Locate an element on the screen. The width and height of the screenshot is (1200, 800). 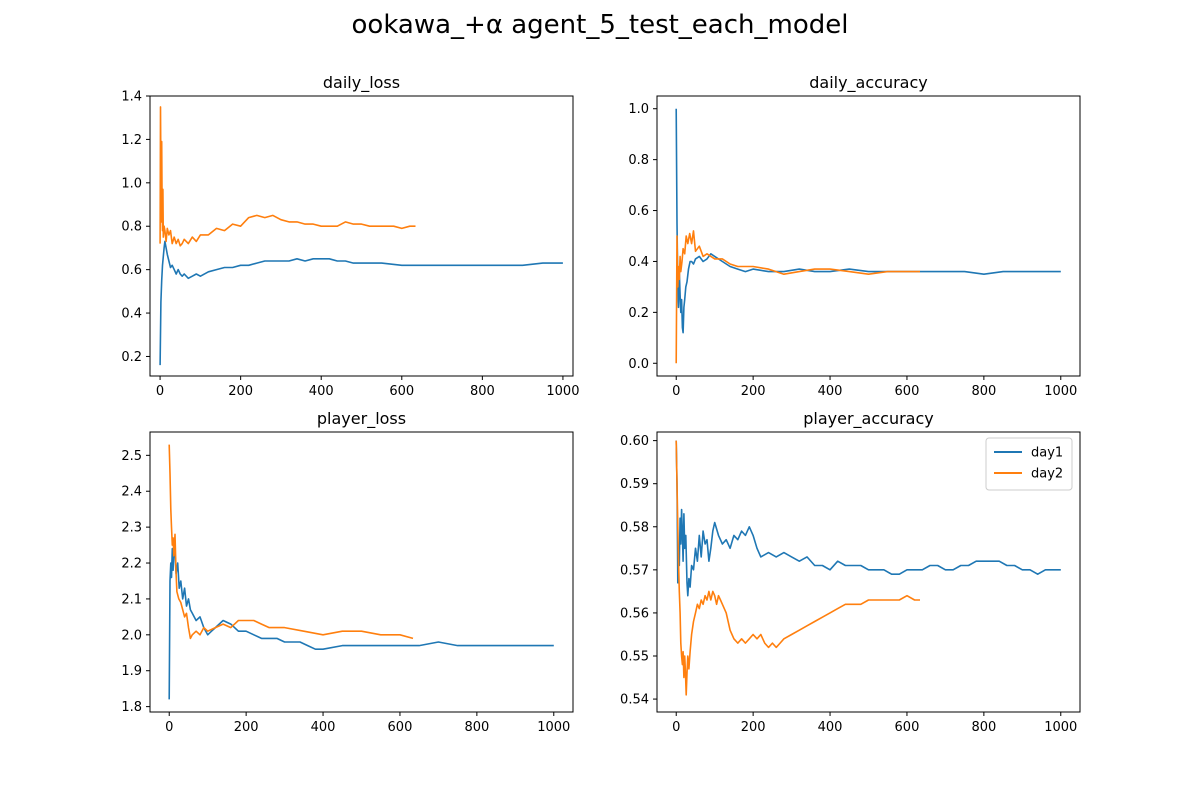
y-tick-label: 0.60 is located at coordinates (634, 441).